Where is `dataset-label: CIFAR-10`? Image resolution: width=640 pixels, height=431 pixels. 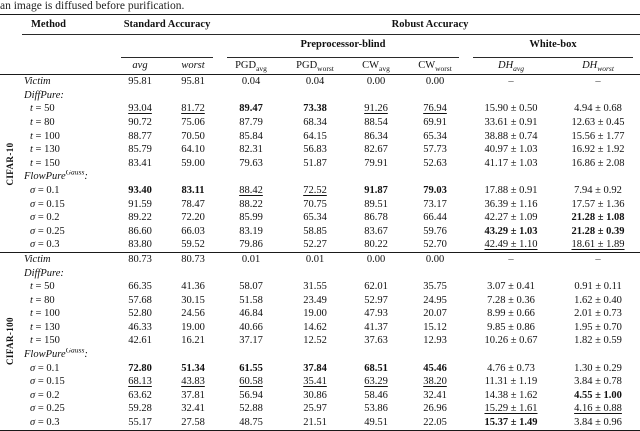 dataset-label: CIFAR-10 is located at coordinates (11, 164).